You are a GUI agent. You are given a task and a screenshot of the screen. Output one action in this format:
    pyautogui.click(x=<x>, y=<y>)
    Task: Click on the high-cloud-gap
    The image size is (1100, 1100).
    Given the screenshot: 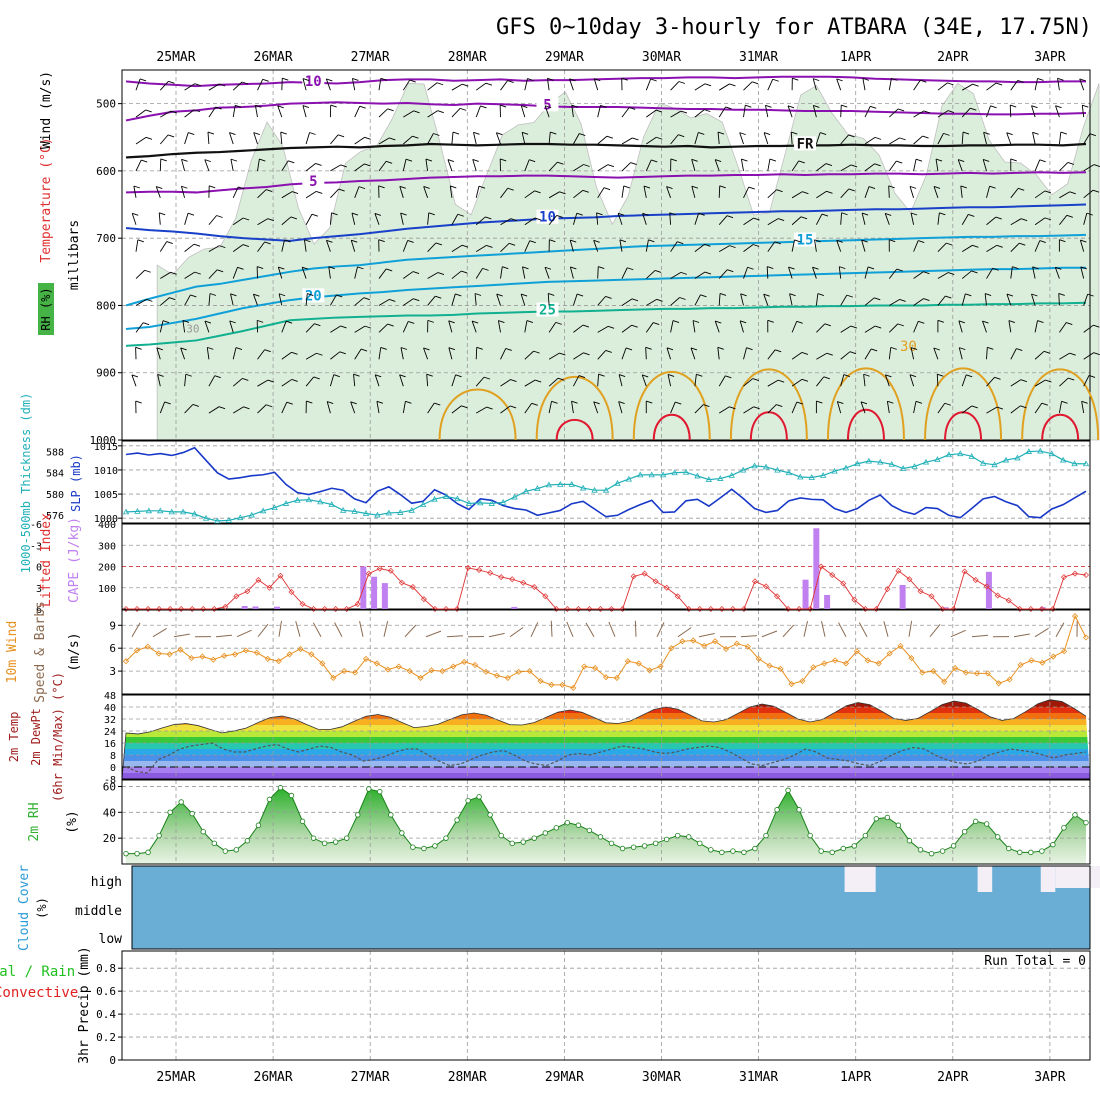 What is the action you would take?
    pyautogui.click(x=860, y=879)
    